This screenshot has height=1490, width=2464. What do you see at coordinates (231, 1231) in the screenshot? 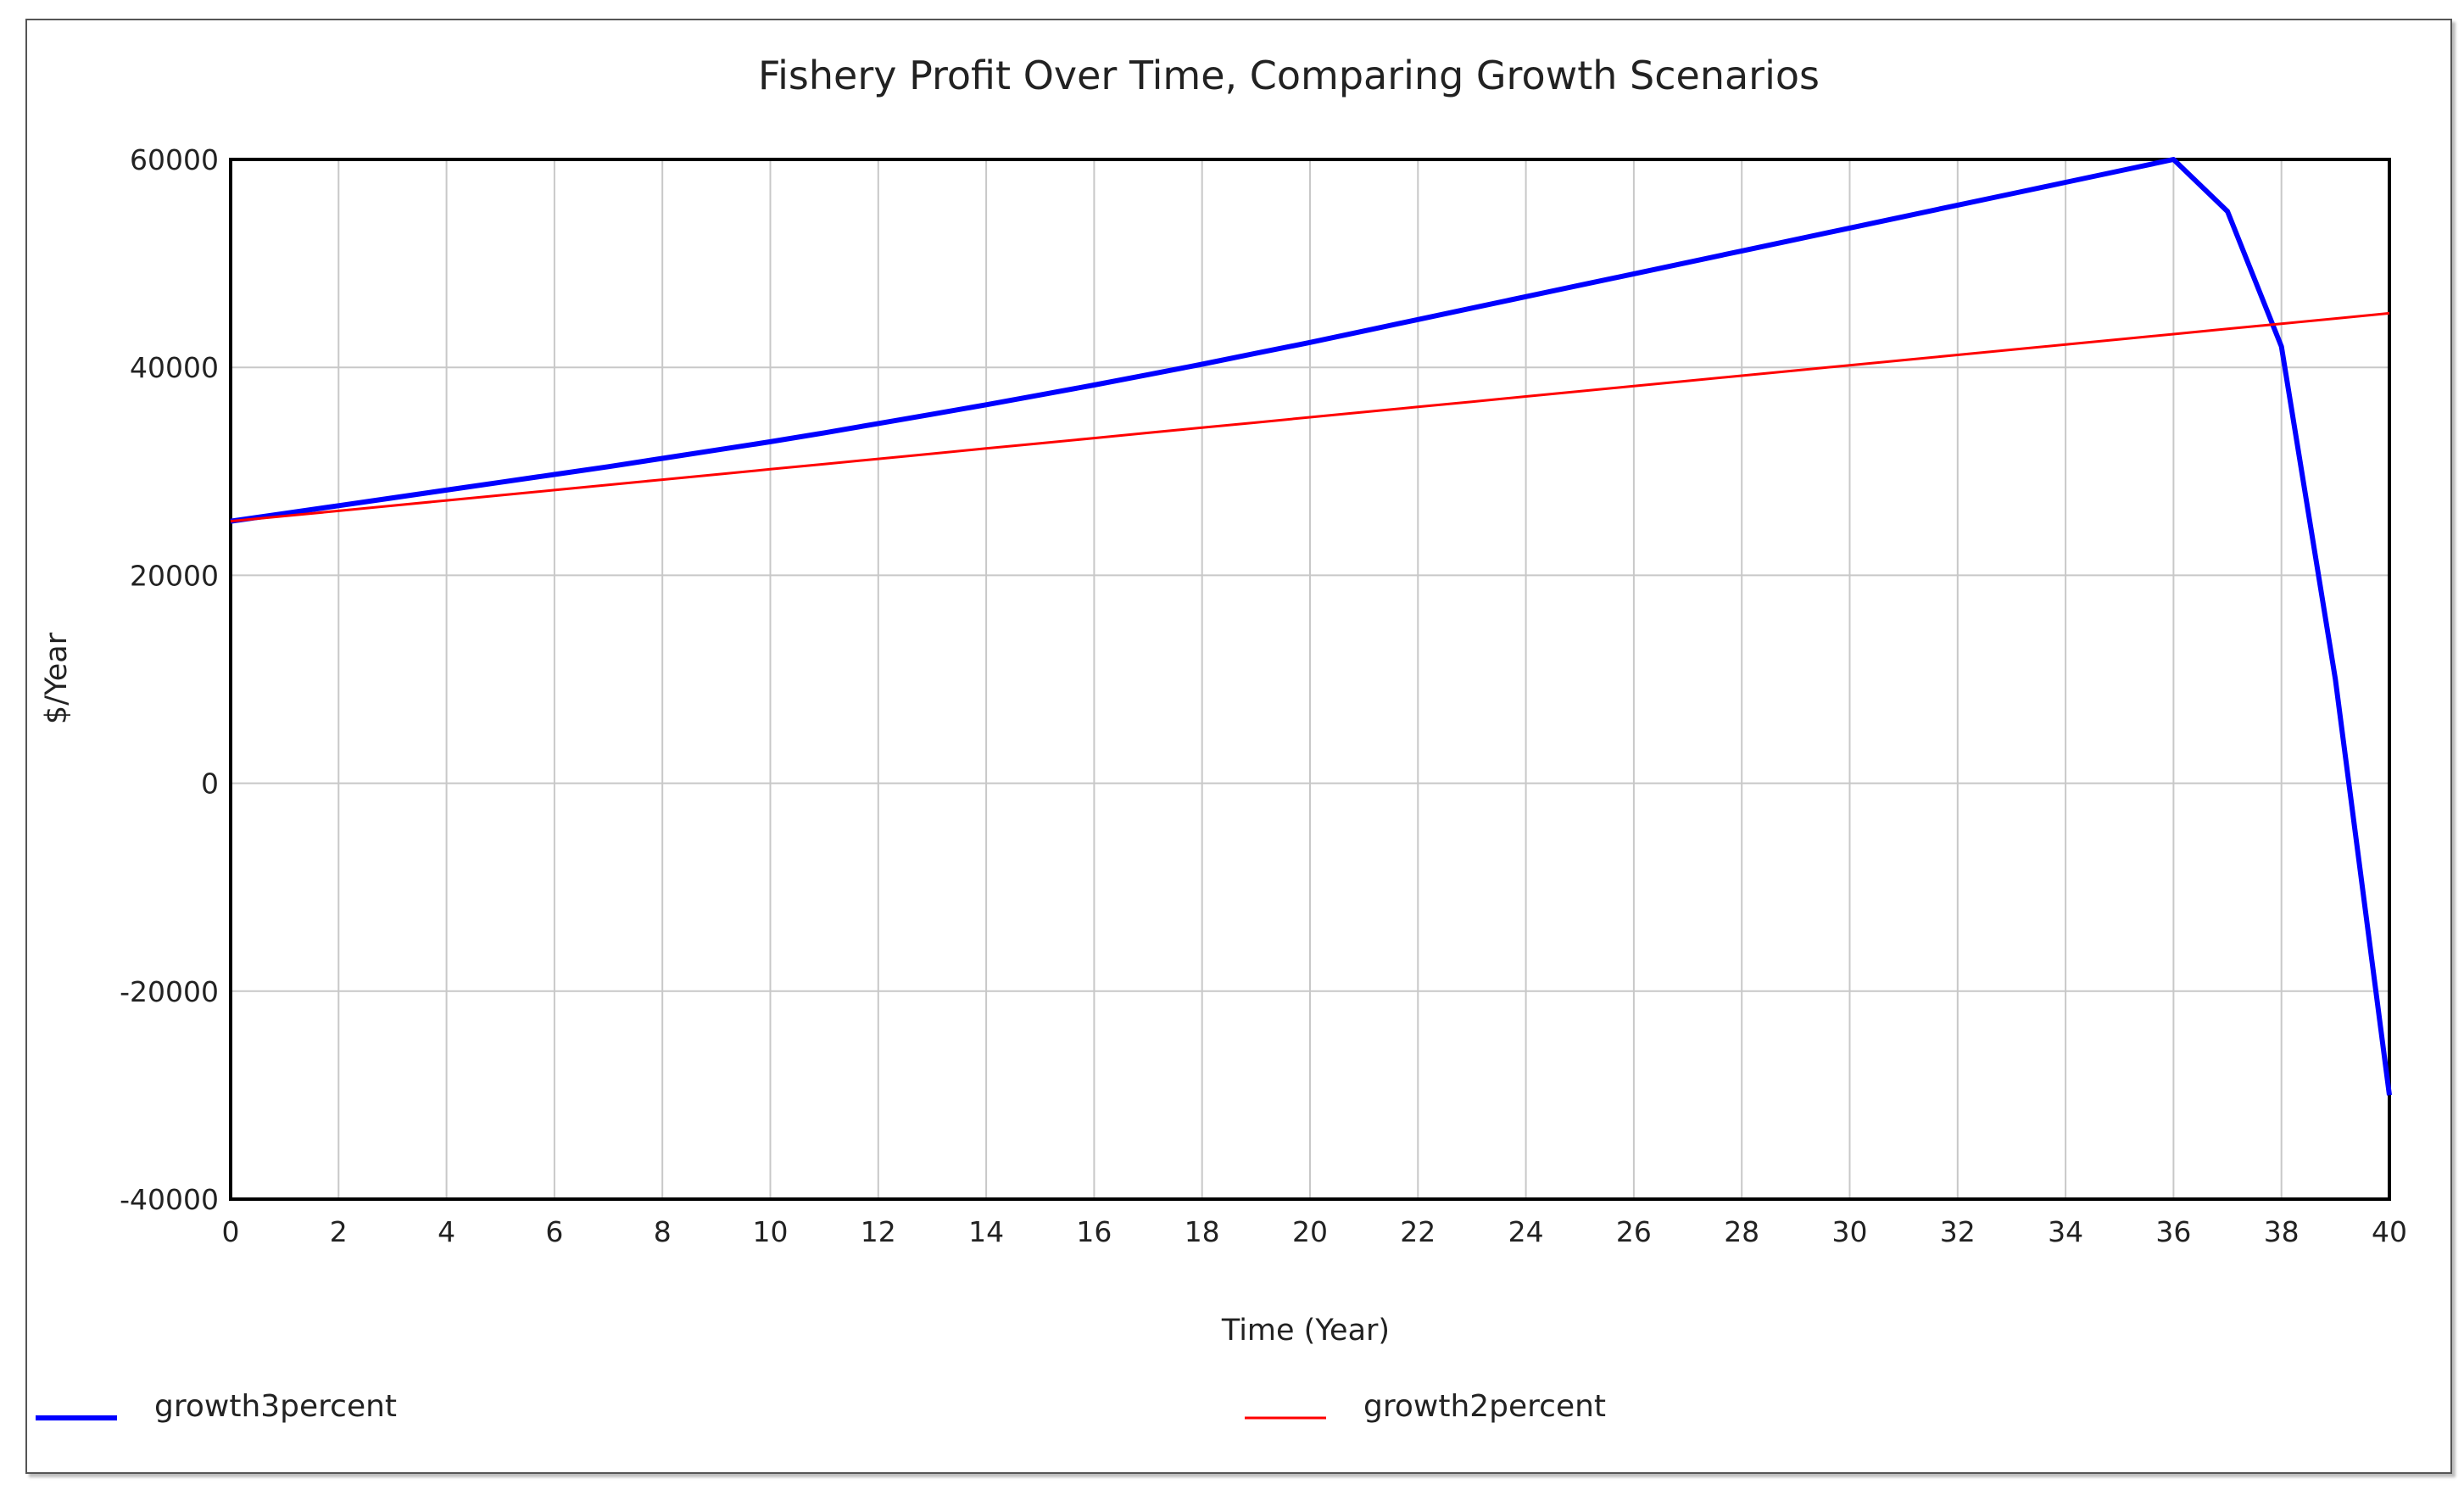
I see `x-tick-label: 0` at bounding box center [231, 1231].